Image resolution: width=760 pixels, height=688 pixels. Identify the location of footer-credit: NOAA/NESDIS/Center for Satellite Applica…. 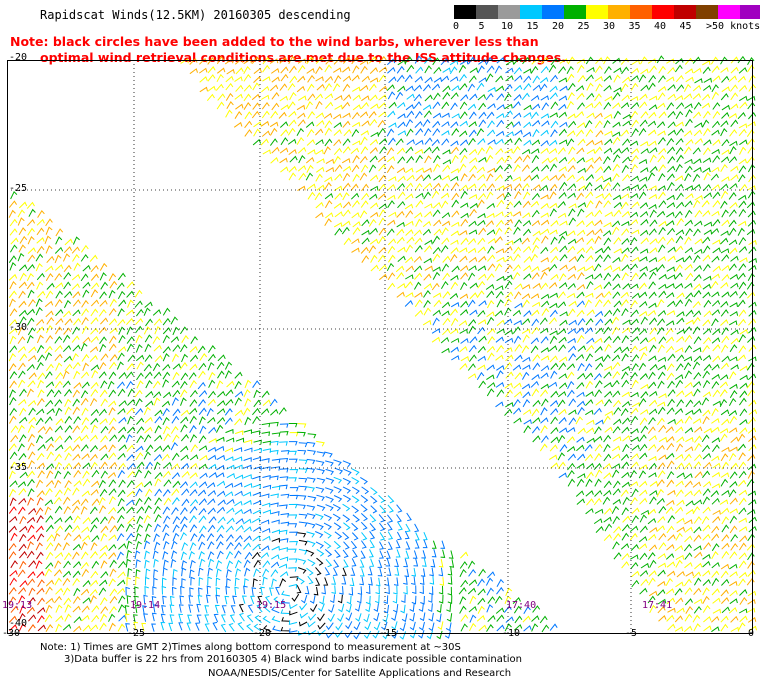
(360, 673).